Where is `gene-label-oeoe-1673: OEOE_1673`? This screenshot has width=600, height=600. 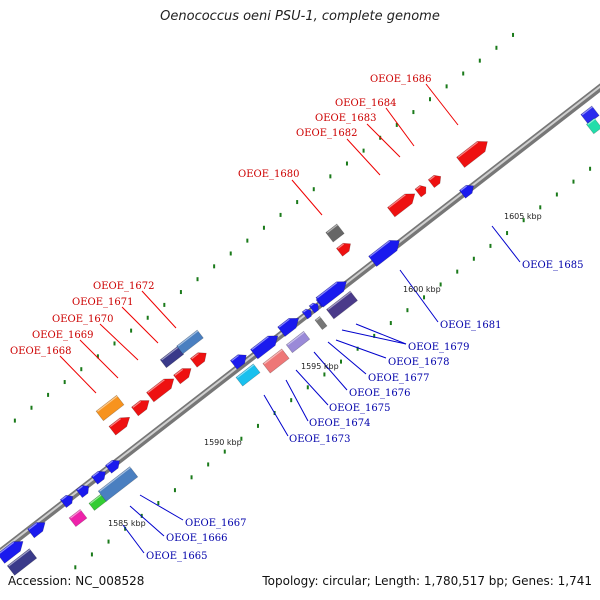
gene-label-oeoe-1673: OEOE_1673 is located at coordinates (319, 439).